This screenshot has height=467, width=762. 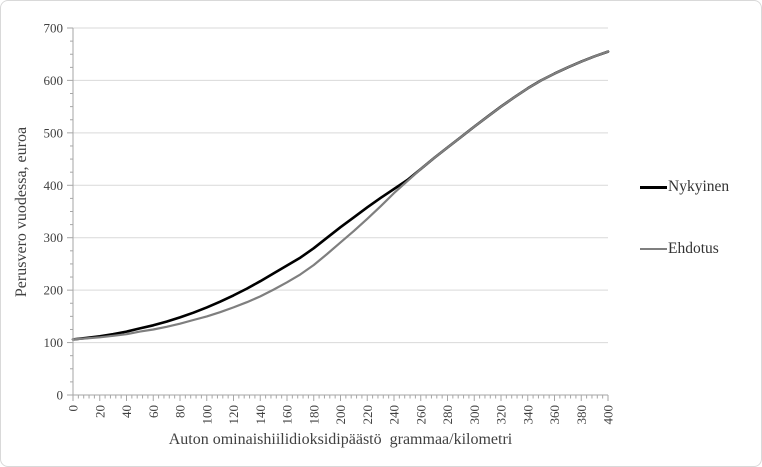 I want to click on svg-text: 280, so click(x=447, y=415).